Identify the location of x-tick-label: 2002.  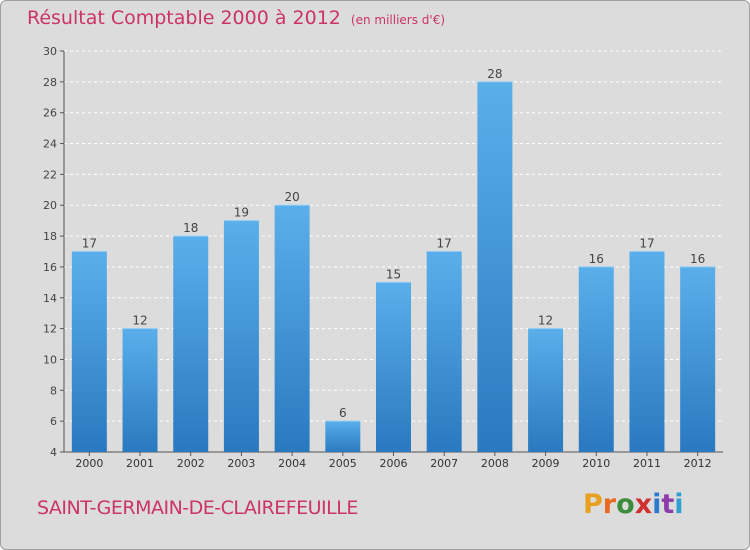
(191, 463).